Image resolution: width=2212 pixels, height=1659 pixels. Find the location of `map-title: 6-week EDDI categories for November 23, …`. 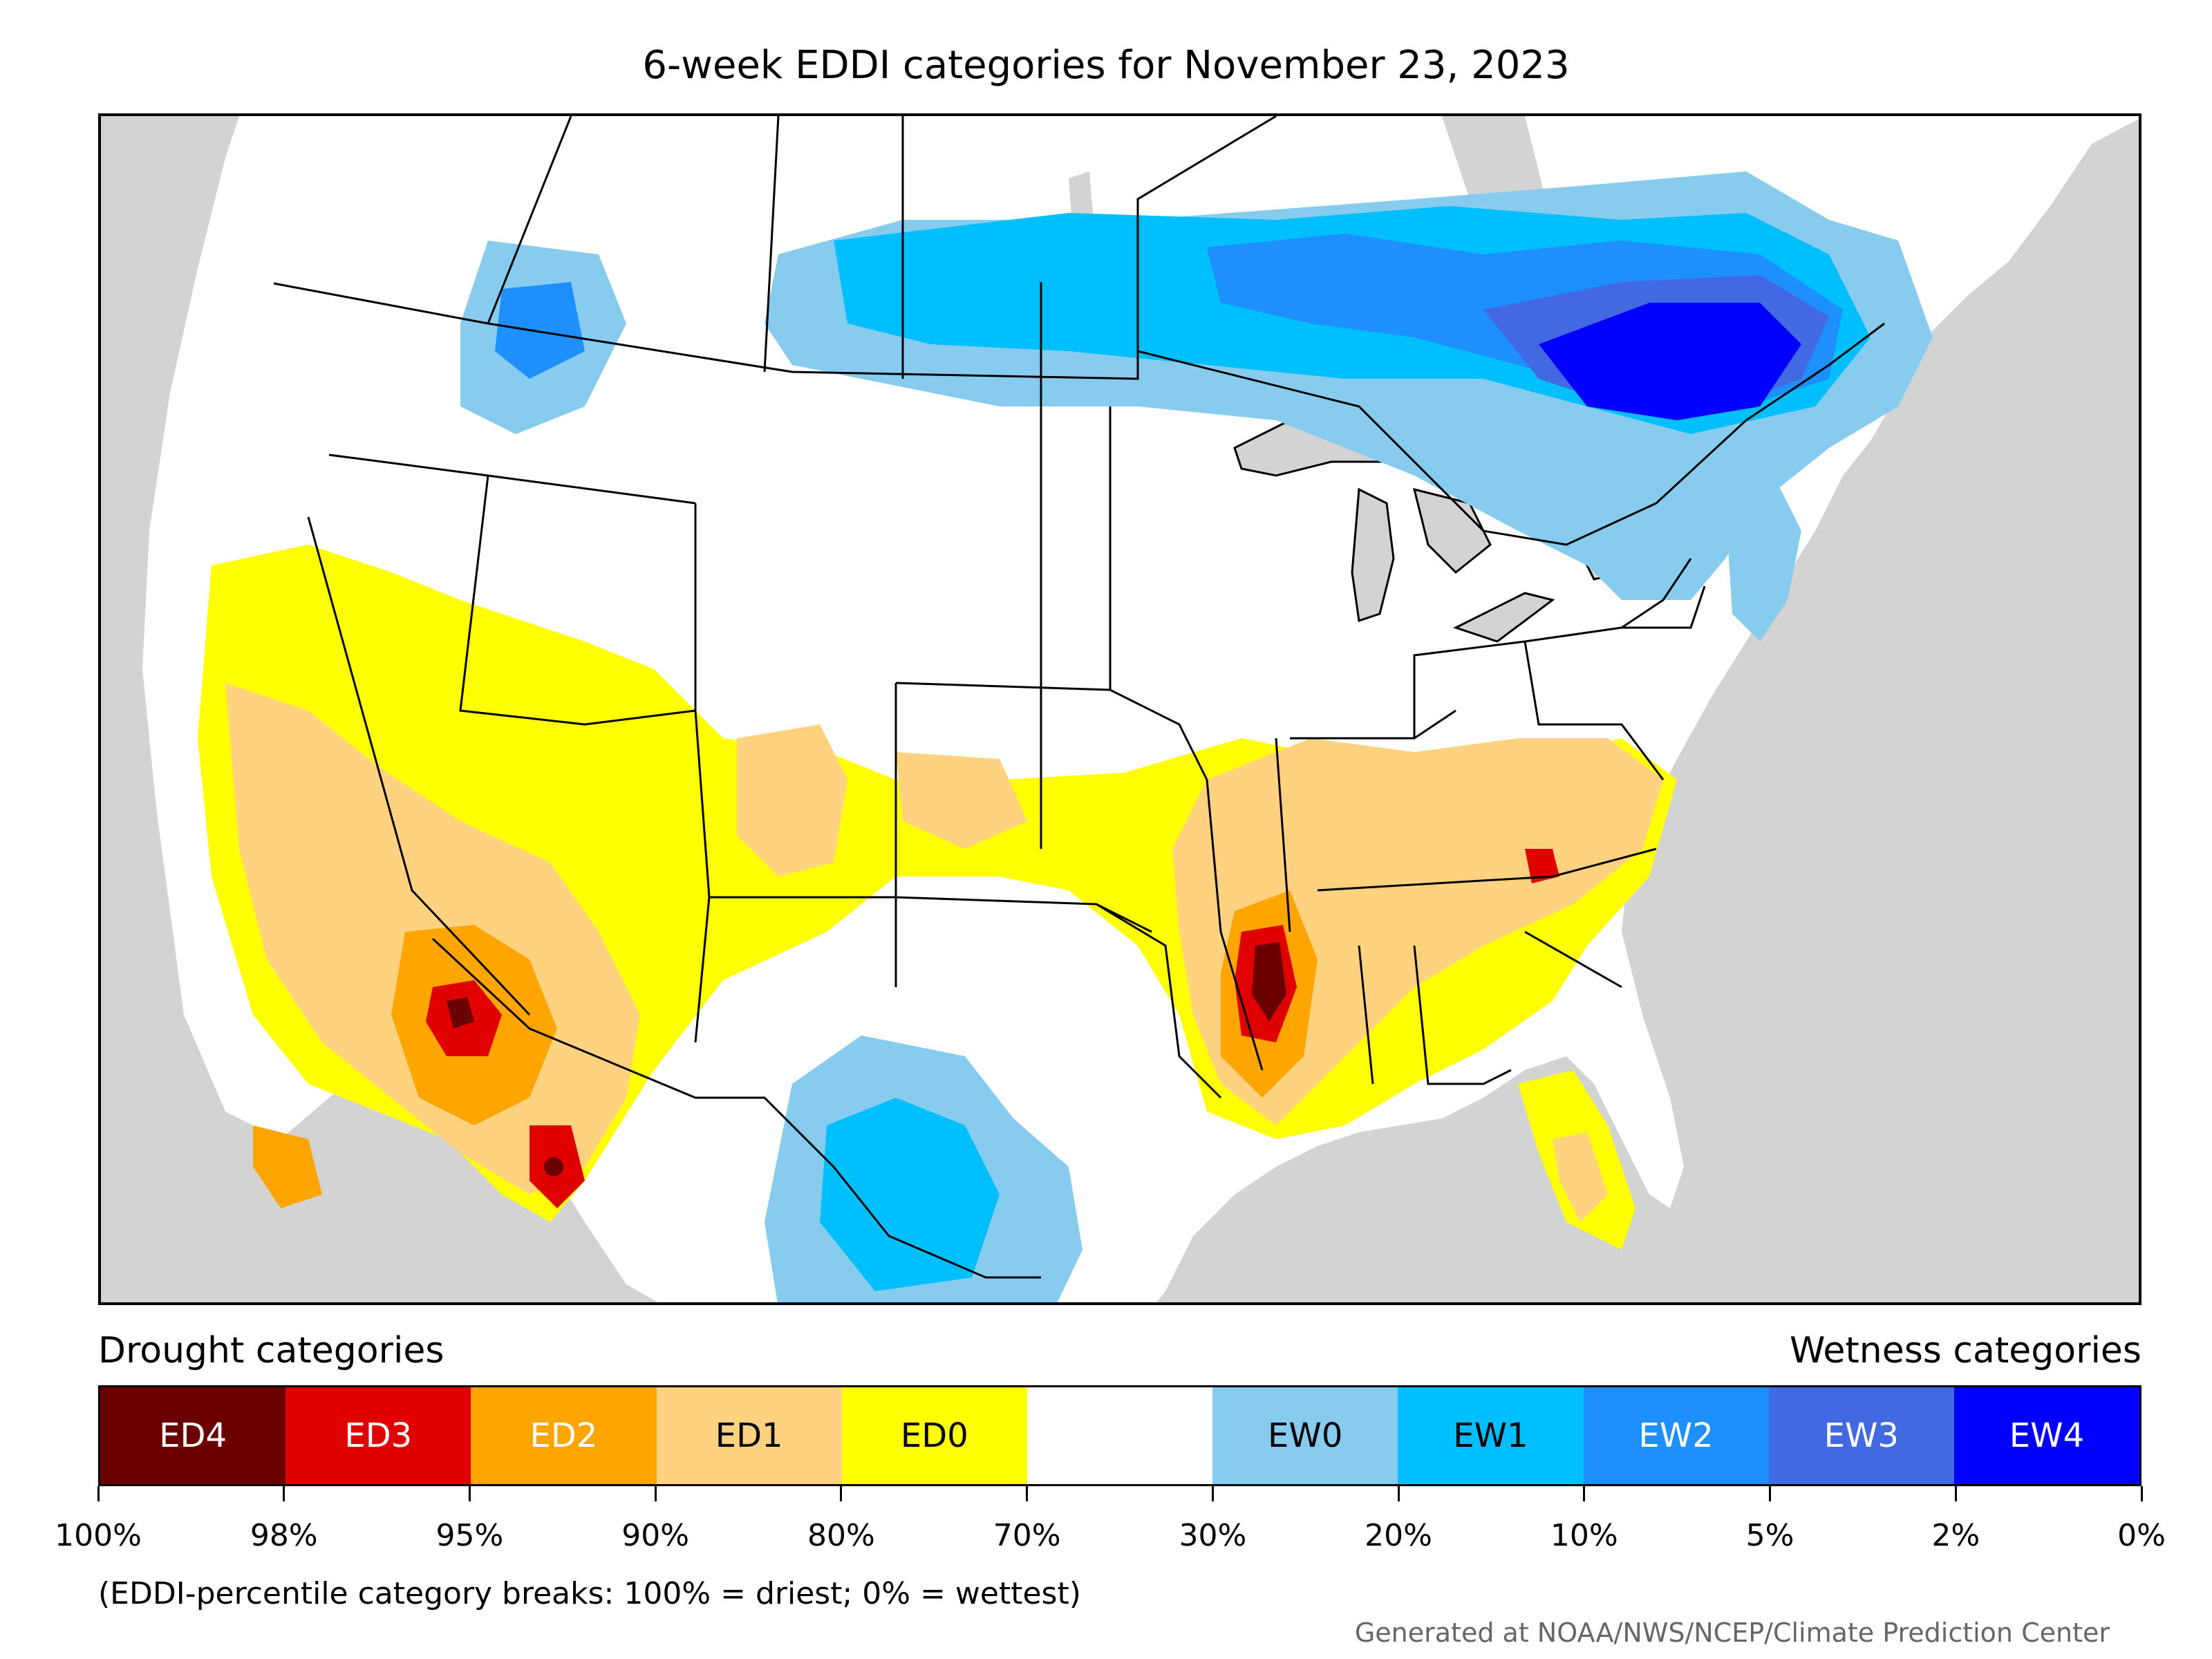

map-title: 6-week EDDI categories for November 23, … is located at coordinates (1106, 65).